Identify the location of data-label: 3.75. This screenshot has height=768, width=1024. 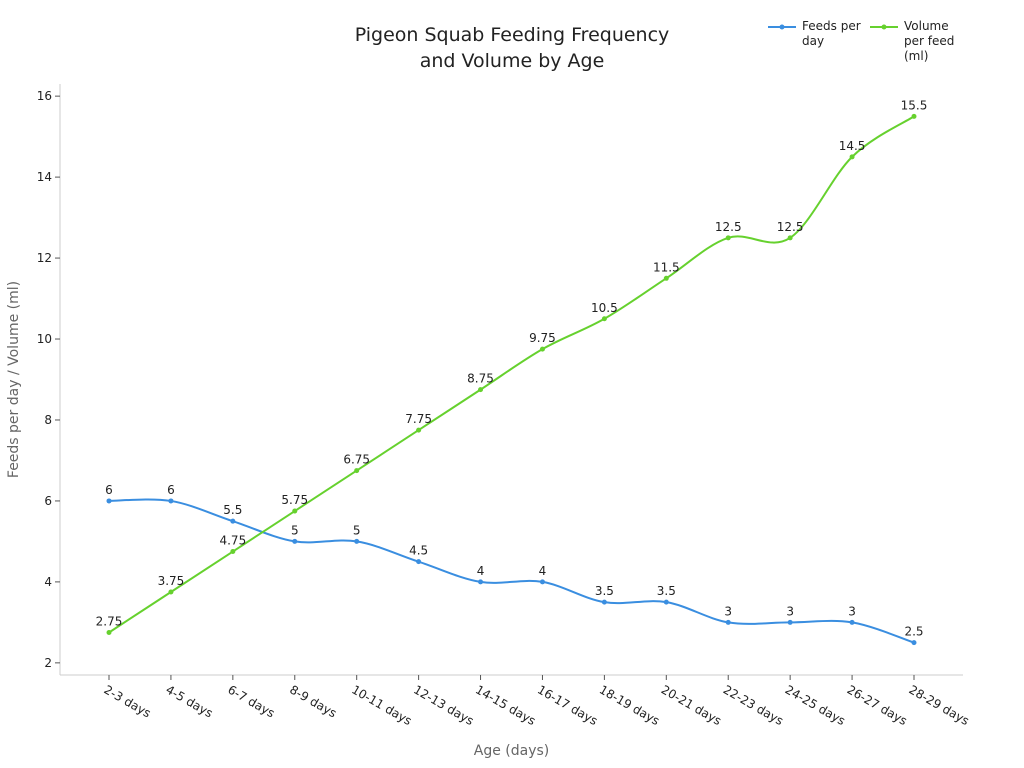
(171, 581).